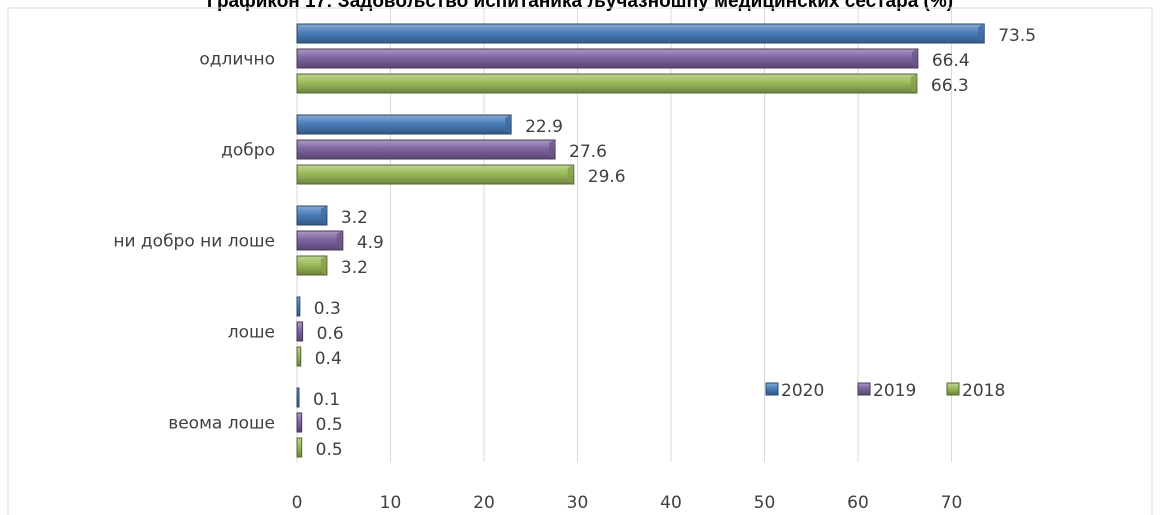 The image size is (1160, 515). What do you see at coordinates (983, 391) in the screenshot?
I see `legend-label: 2018` at bounding box center [983, 391].